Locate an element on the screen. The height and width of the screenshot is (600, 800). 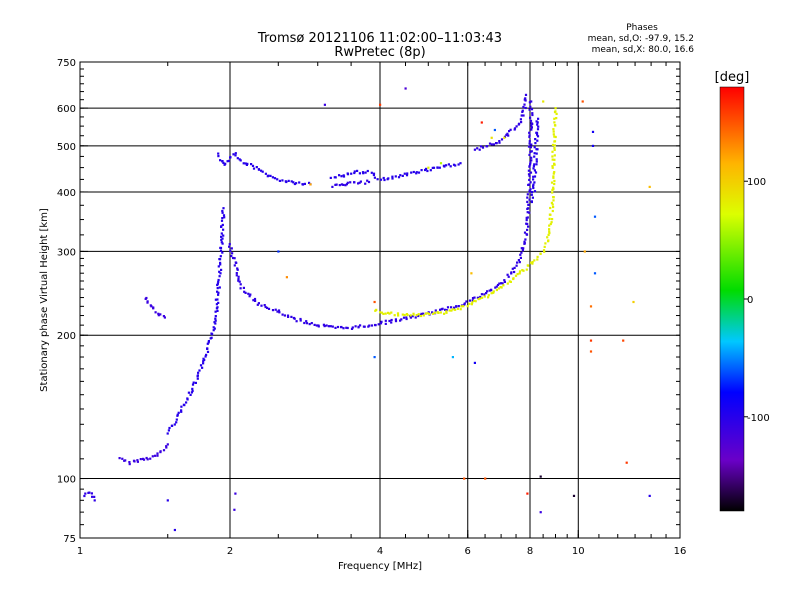
chart-title: Tromsø 20121106 11:02:00–11:03:43 is located at coordinates (379, 38).